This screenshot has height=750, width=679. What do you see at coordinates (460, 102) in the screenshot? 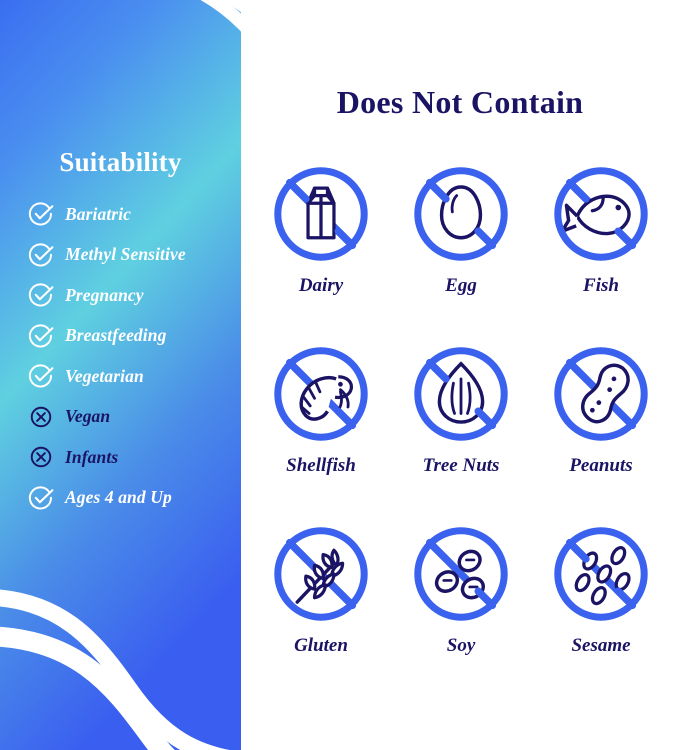
I see `does-not-contain-title: Does Not Contain` at bounding box center [460, 102].